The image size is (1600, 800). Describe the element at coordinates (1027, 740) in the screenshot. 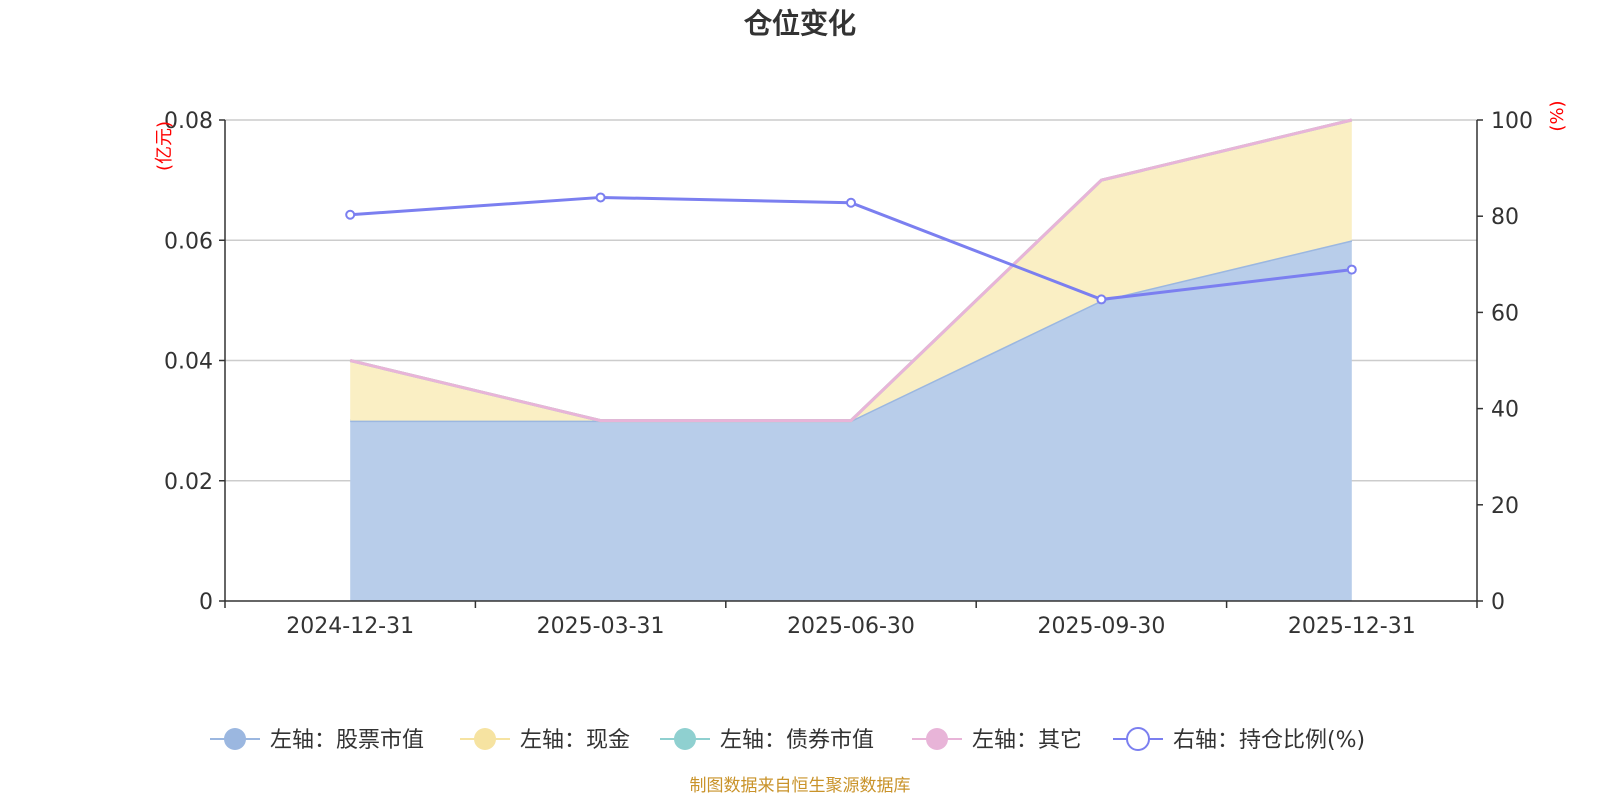

I see `legend-label: 左轴：其它` at that location.